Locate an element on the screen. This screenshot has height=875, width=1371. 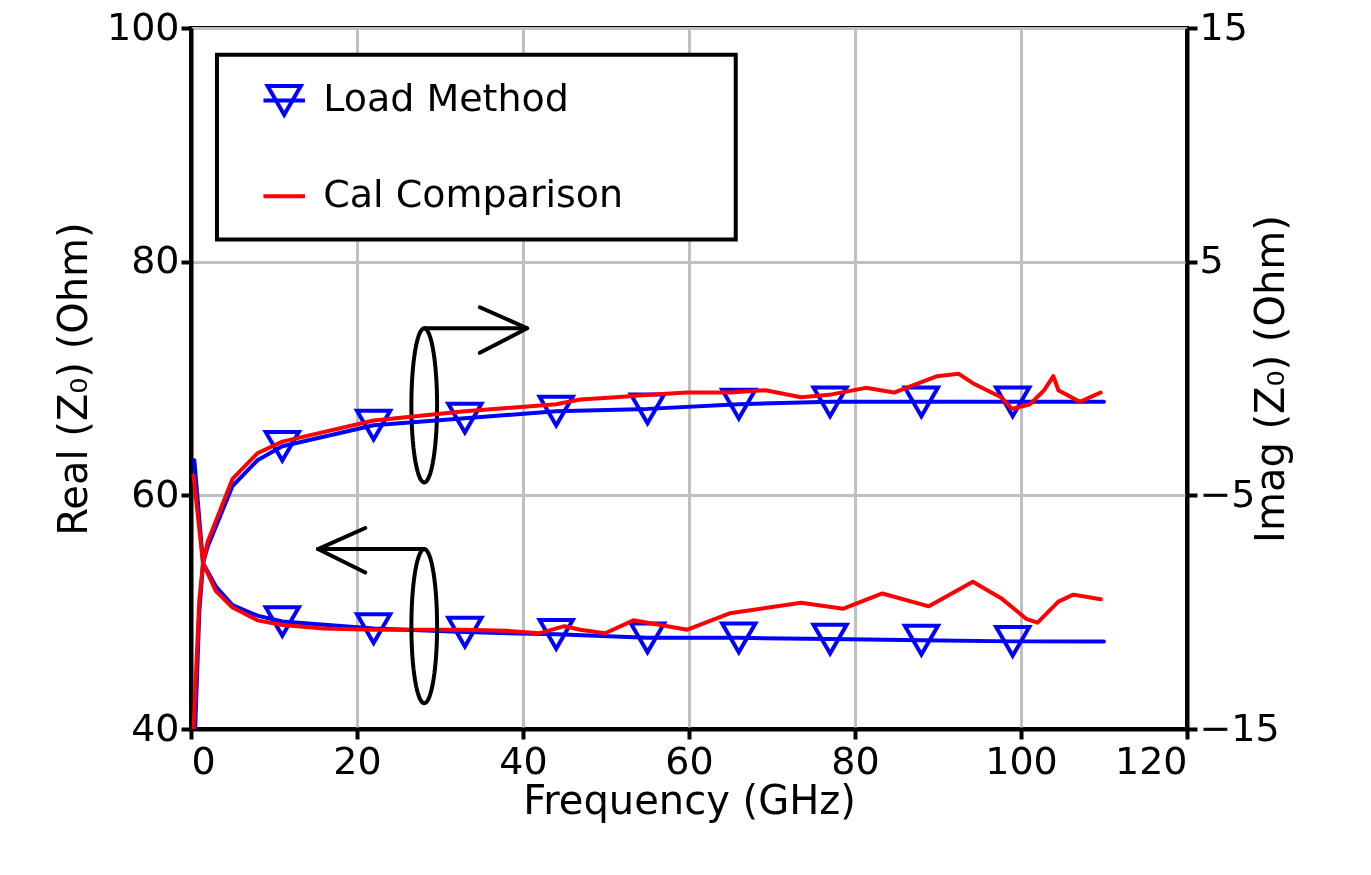
legend-label: Cal Comparison is located at coordinates (473, 194).